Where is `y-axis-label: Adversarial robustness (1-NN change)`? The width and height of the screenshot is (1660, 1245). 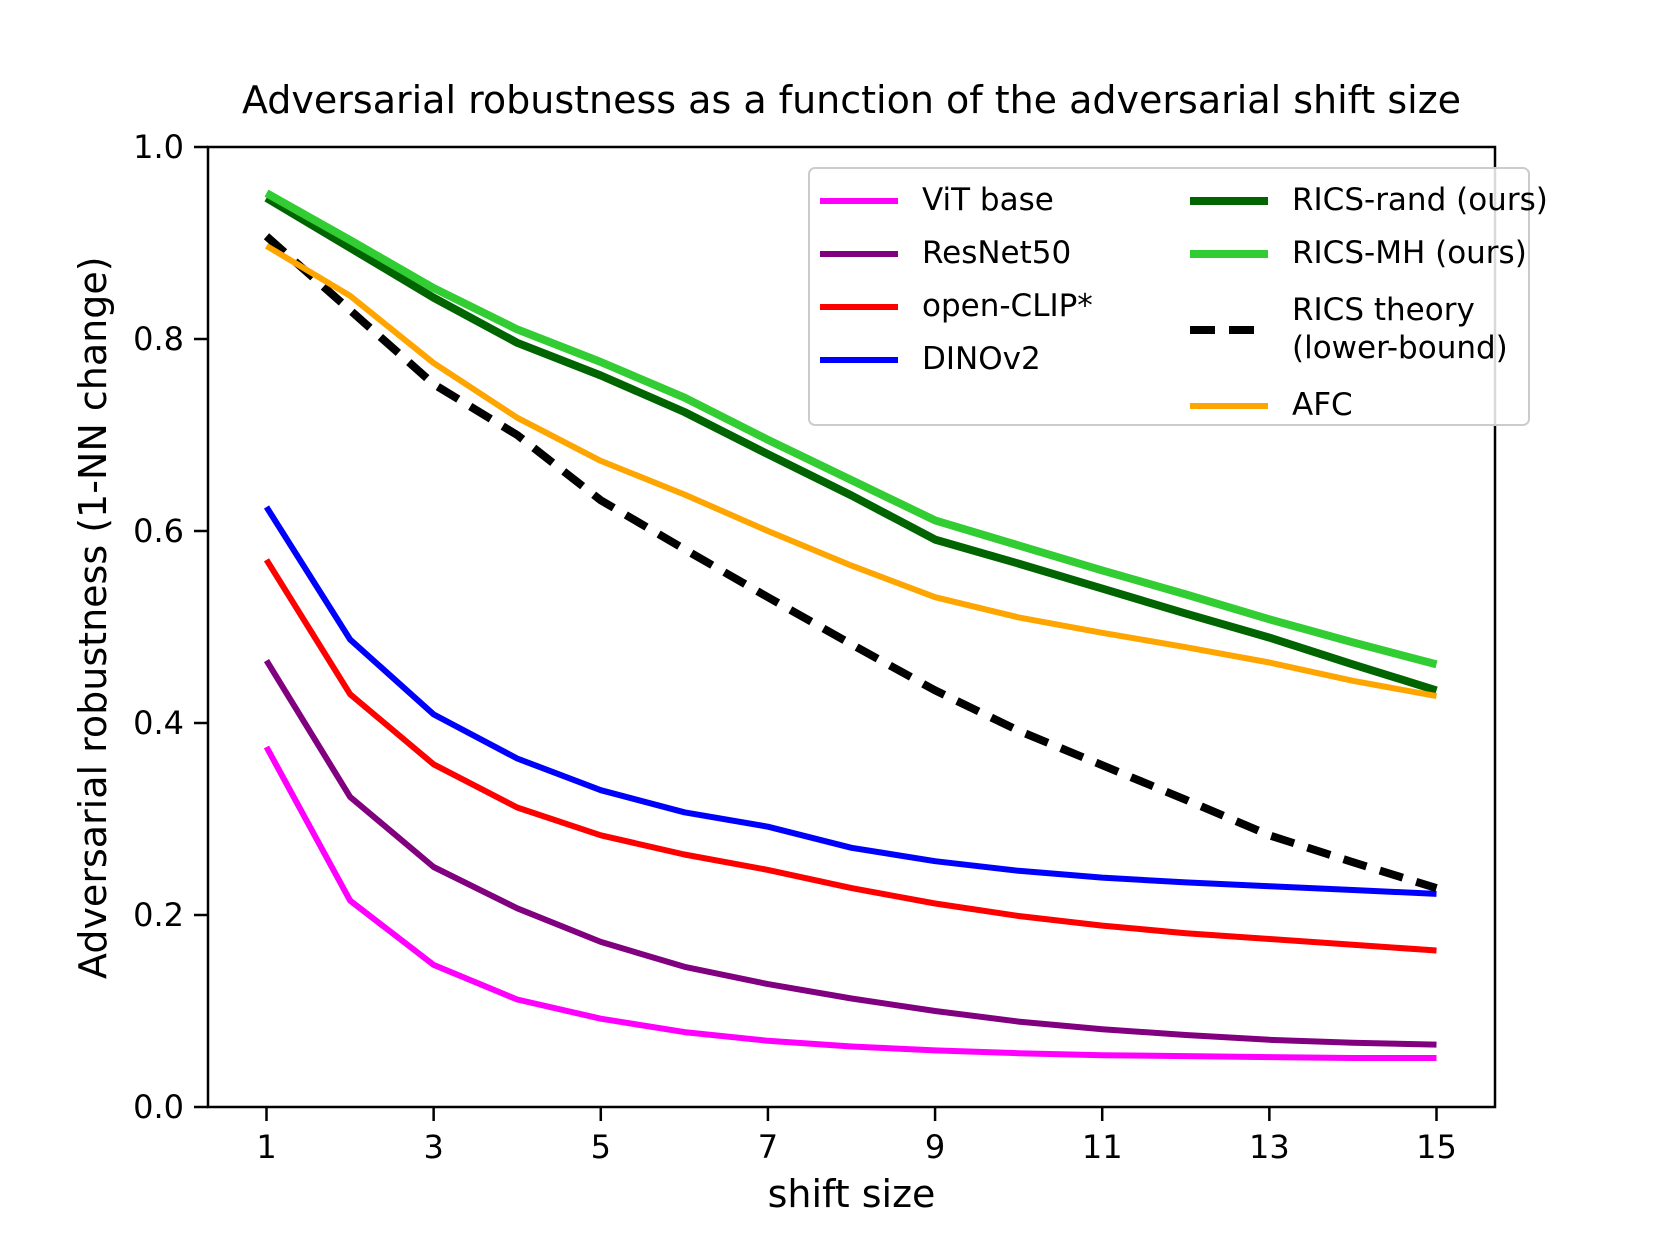 y-axis-label: Adversarial robustness (1-NN change) is located at coordinates (93, 617).